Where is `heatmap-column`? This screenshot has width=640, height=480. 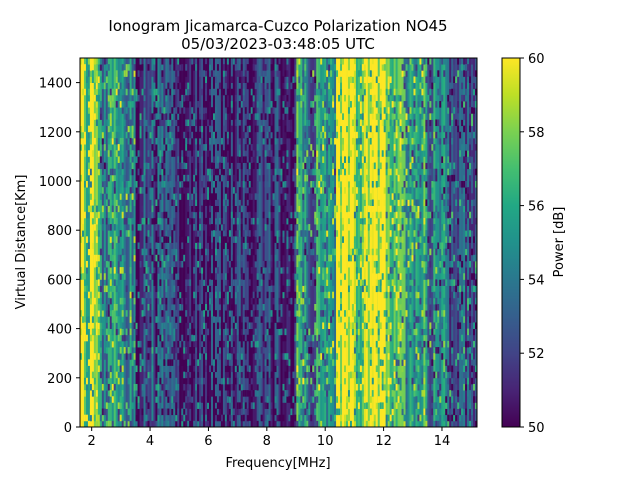 heatmap-column is located at coordinates (327, 242).